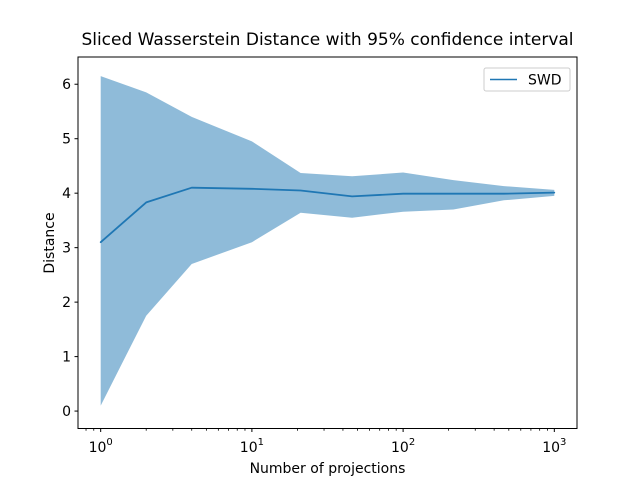  Describe the element at coordinates (66, 249) in the screenshot. I see `y-tick-label: 3` at that location.